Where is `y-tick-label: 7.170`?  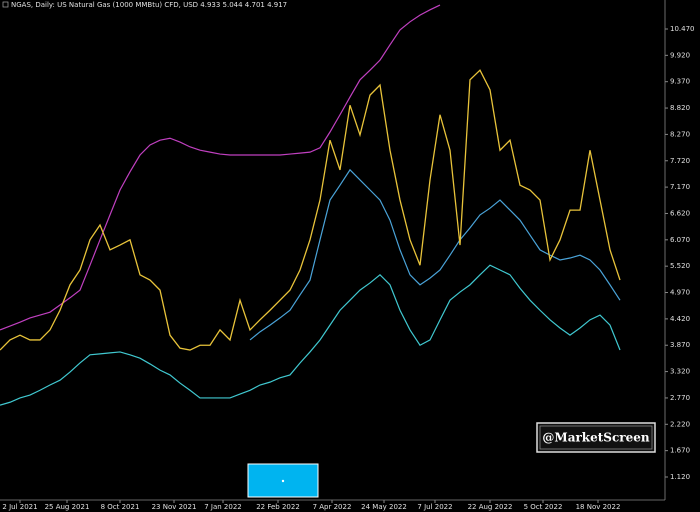 y-tick-label: 7.170 is located at coordinates (680, 187).